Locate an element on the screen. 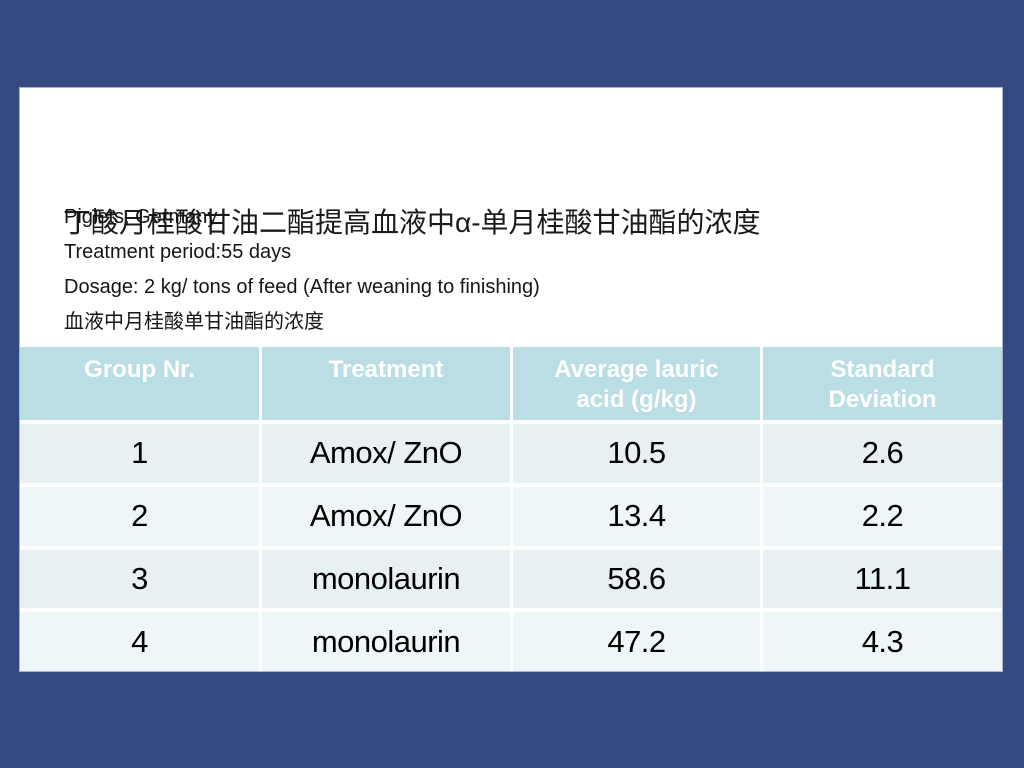 Image resolution: width=1024 pixels, height=768 pixels. slide-title: 丁酸月桂酸甘油二酯提高血液中α-单月桂酸甘油酯的浓度 is located at coordinates (412, 222).